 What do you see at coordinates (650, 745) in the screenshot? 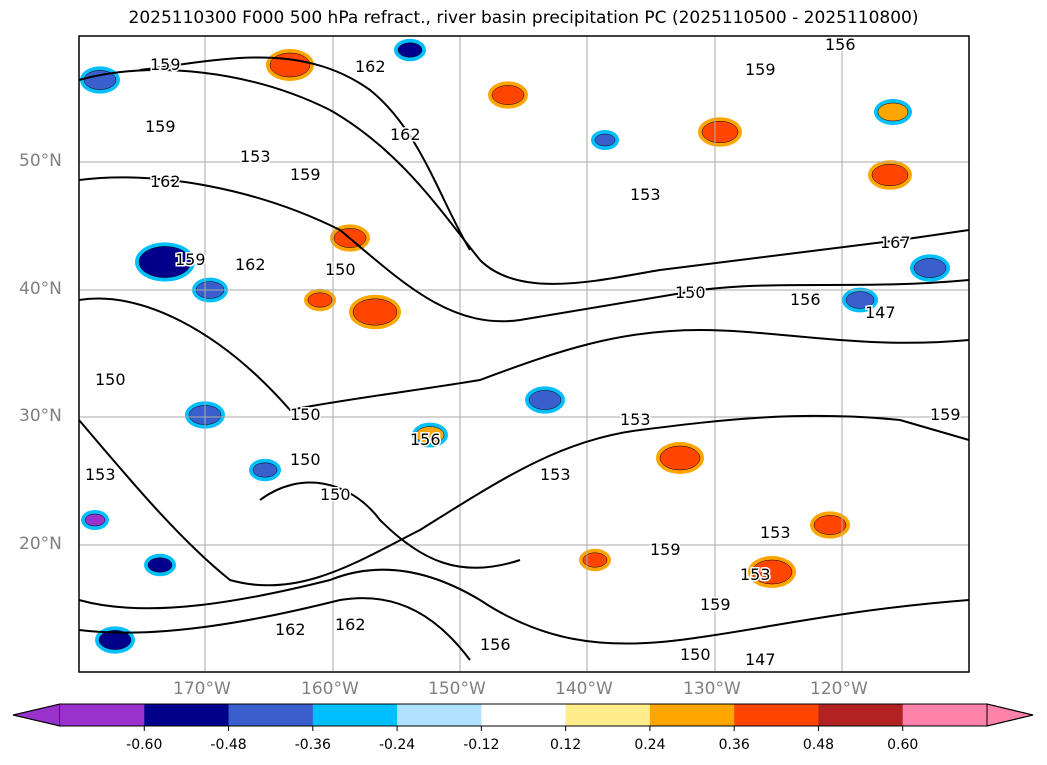
I see `colorbar-tick-label: 0.24` at bounding box center [650, 745].